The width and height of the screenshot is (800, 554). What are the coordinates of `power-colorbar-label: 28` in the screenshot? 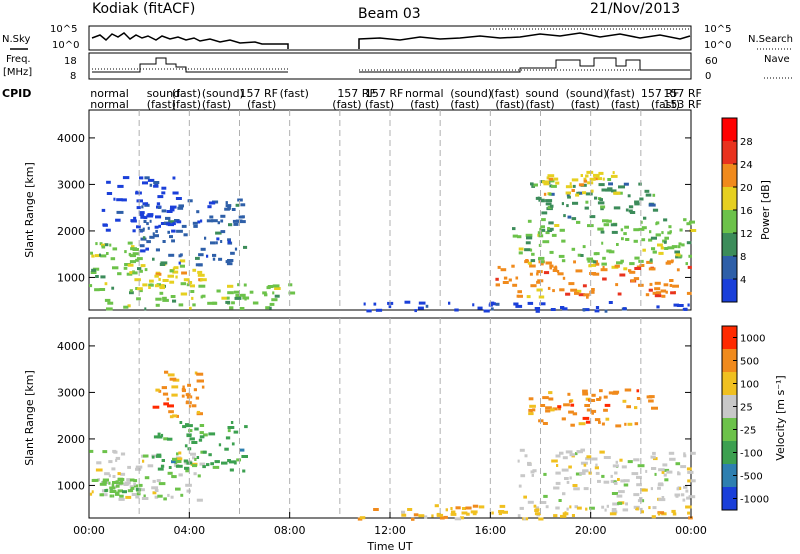 It's located at (746, 142).